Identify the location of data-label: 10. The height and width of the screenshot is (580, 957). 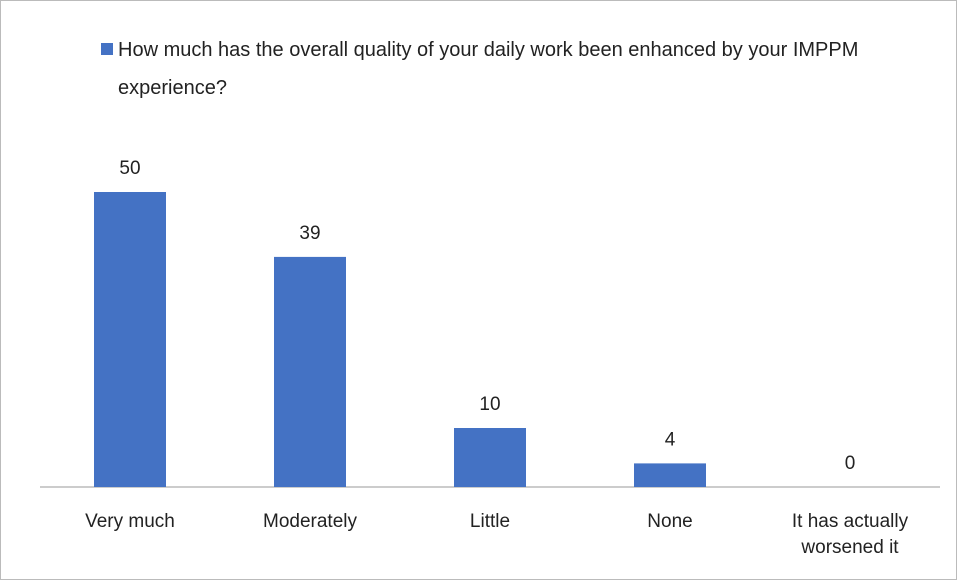
(489, 404).